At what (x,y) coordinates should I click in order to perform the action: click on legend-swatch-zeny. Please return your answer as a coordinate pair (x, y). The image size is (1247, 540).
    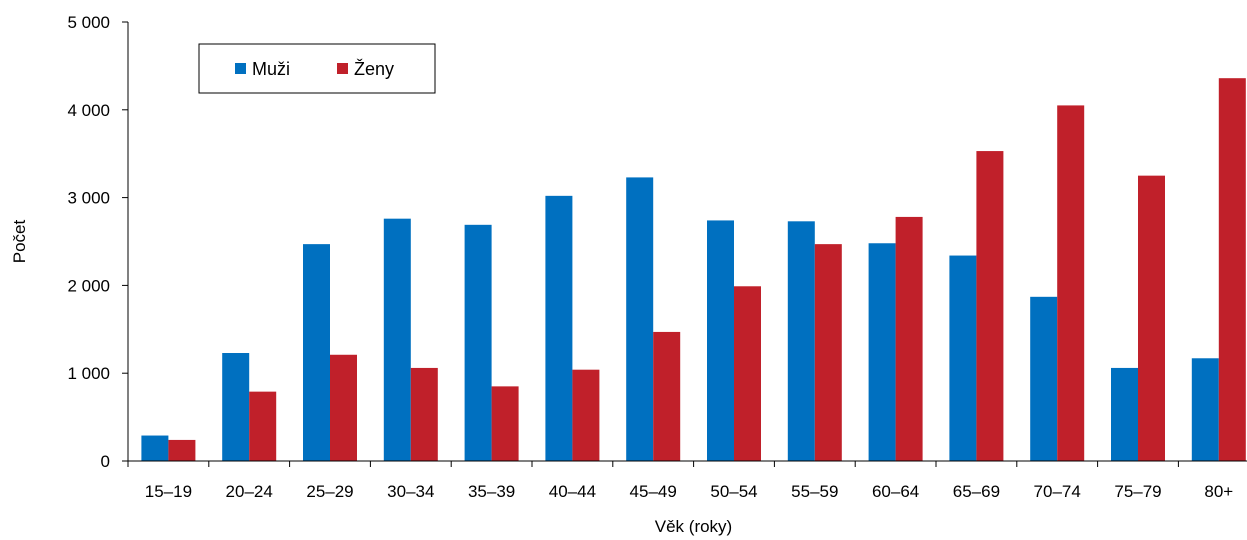
    Looking at the image, I should click on (342, 68).